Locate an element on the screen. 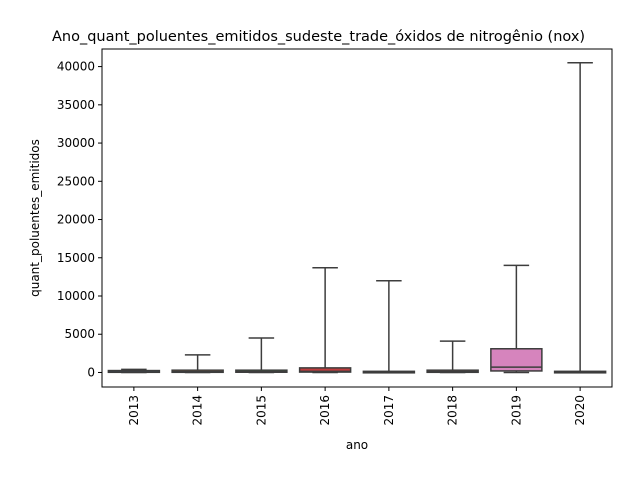 The height and width of the screenshot is (480, 640). x-tick-label: 2016 is located at coordinates (325, 410).